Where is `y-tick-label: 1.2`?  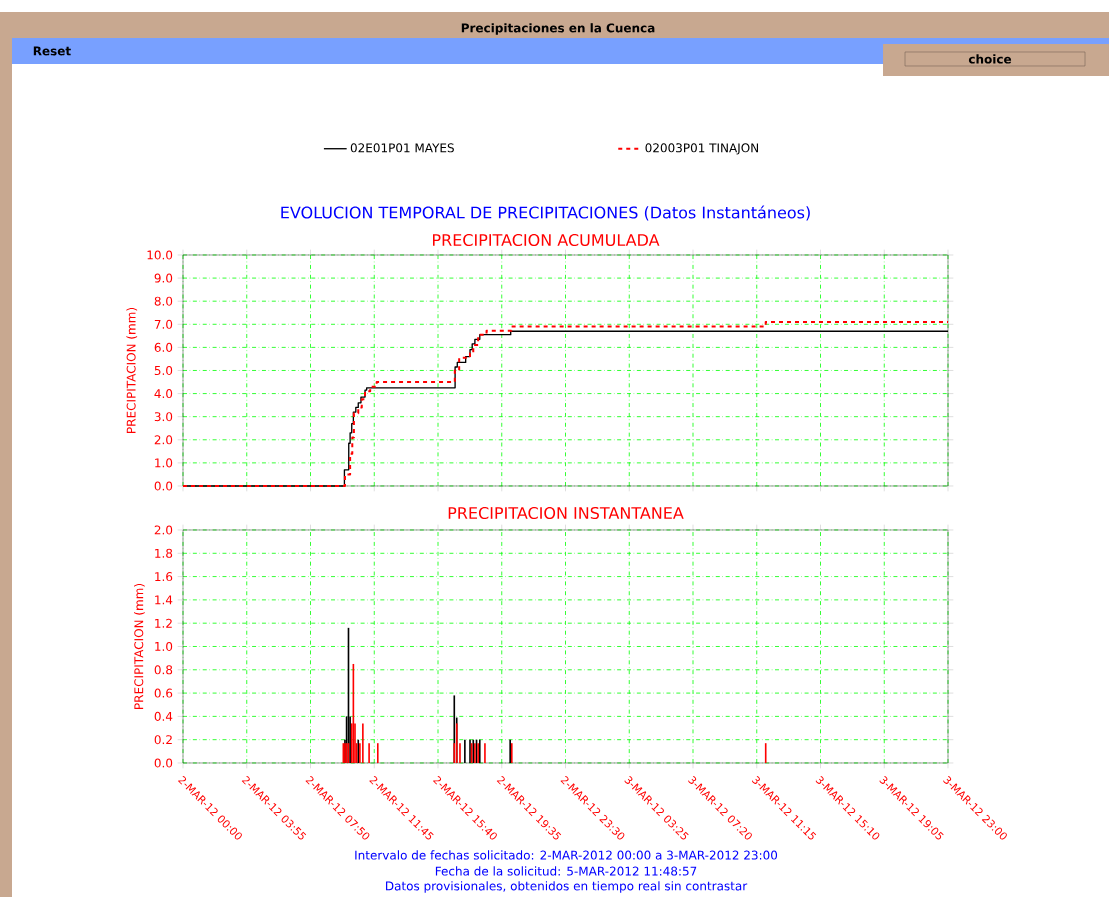
y-tick-label: 1.2 is located at coordinates (163, 623).